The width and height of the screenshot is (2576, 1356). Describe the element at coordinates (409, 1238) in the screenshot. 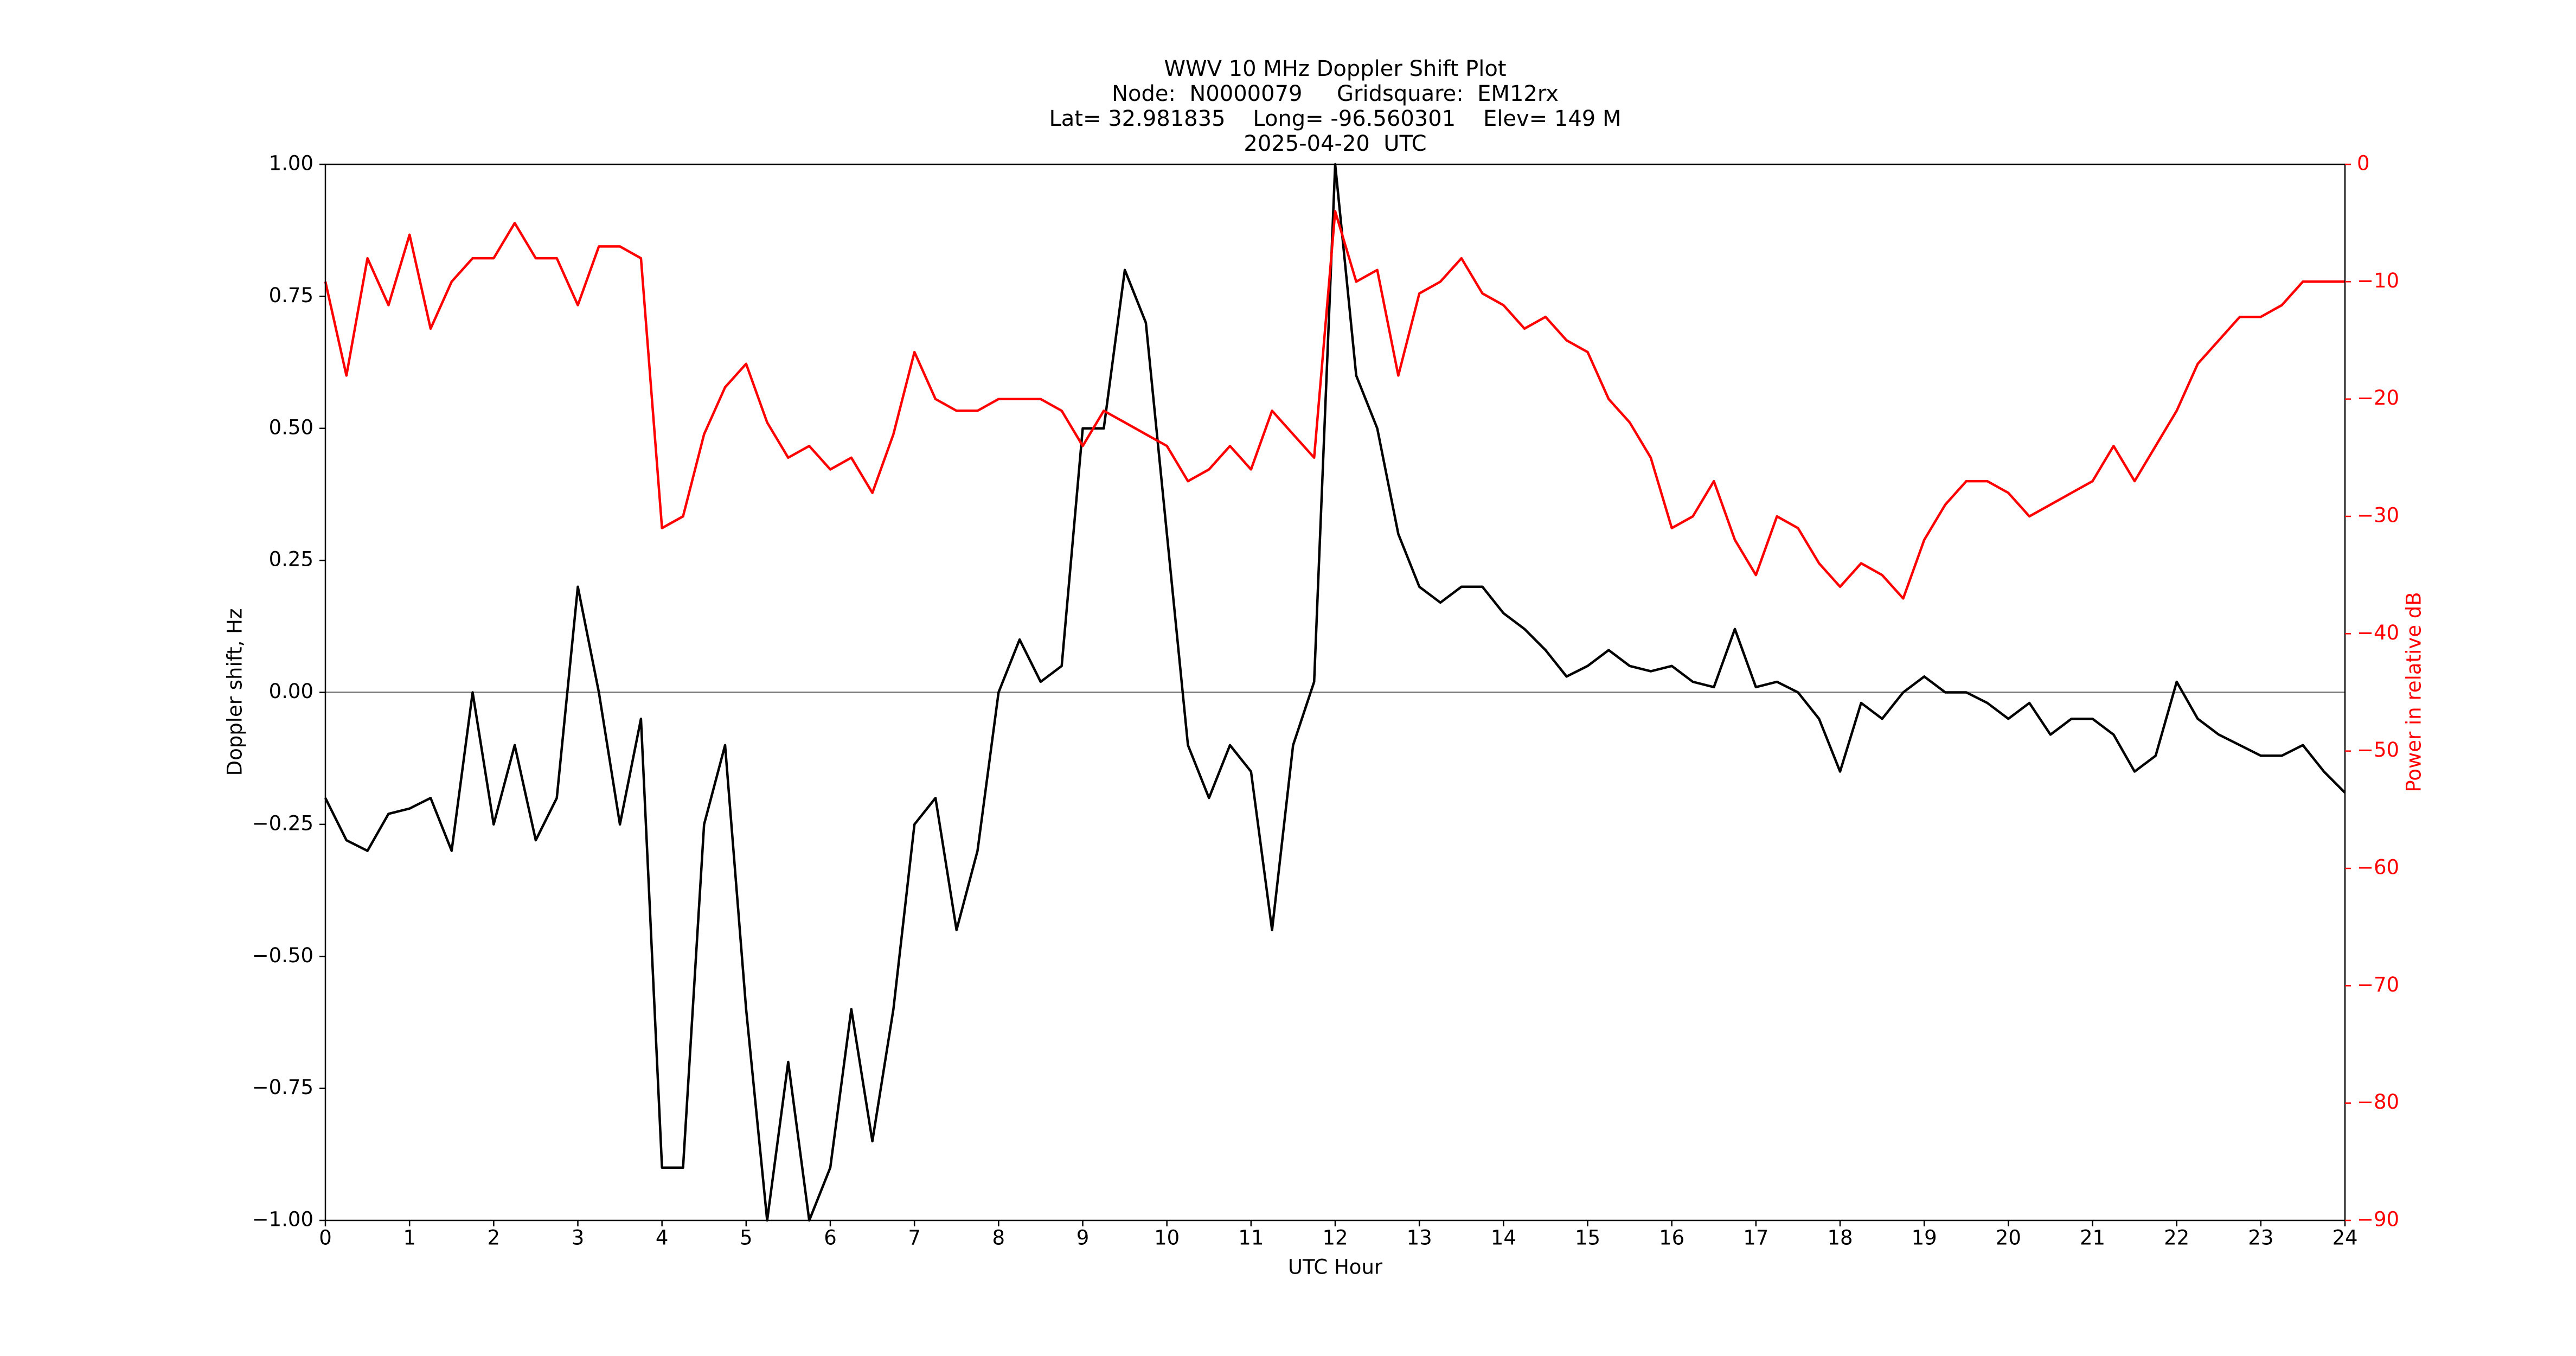

I see `x-tick-label: 1` at that location.